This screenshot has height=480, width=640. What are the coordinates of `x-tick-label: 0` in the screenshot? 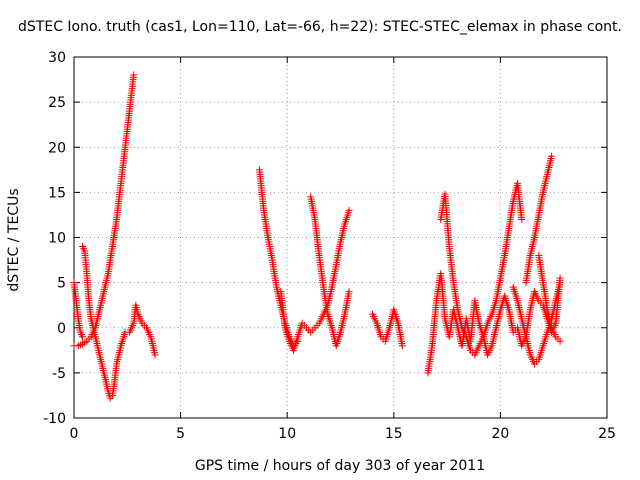 It's located at (74, 434).